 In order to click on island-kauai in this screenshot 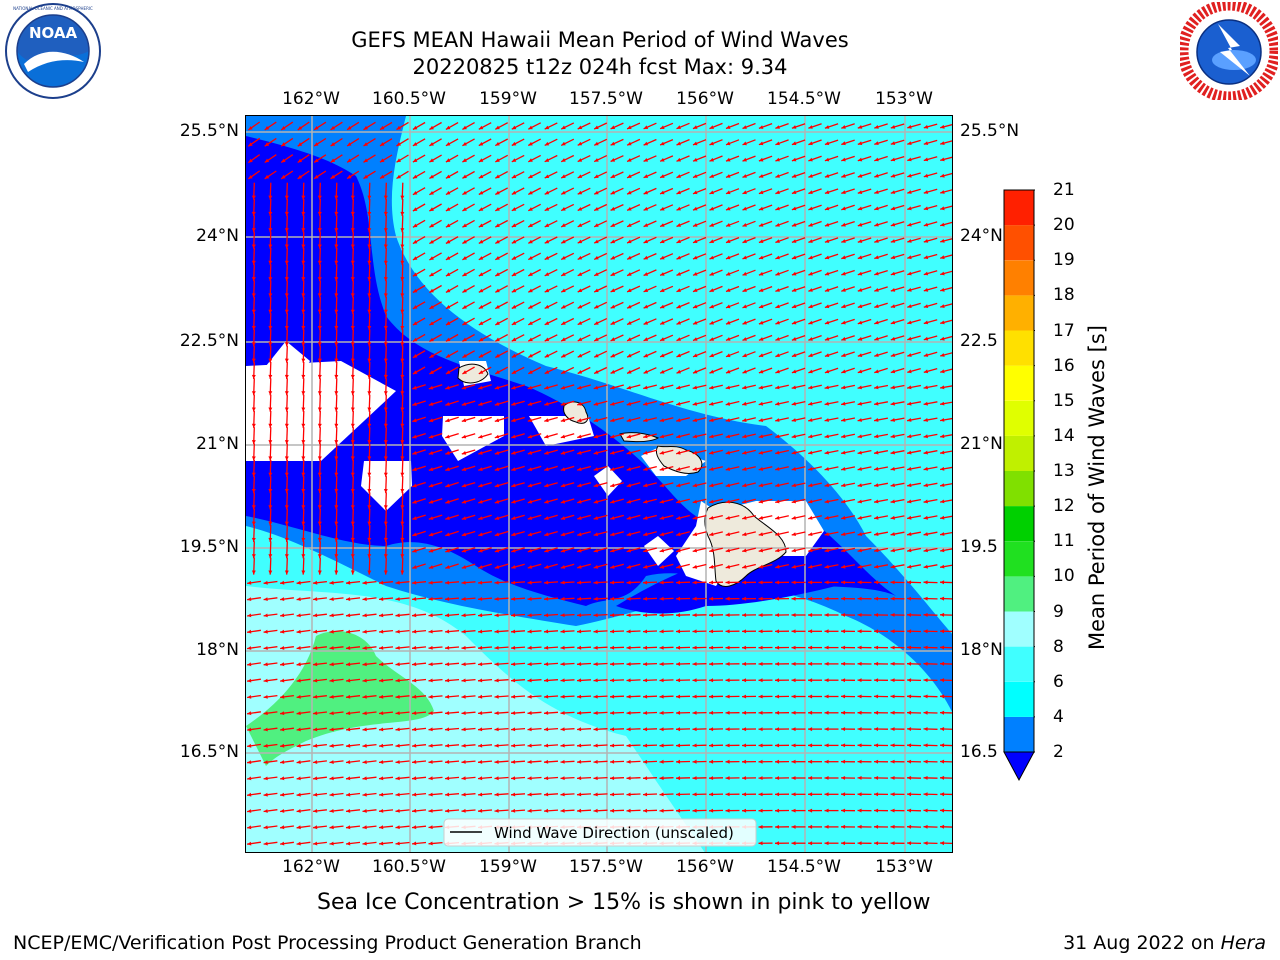, I will do `click(473, 373)`.